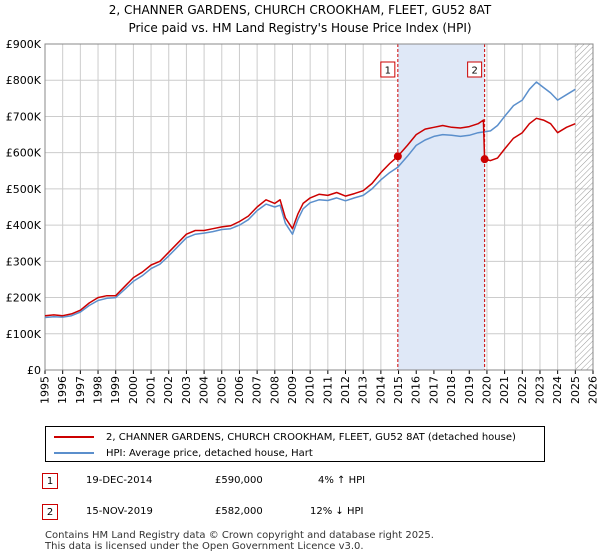  Describe the element at coordinates (239, 480) in the screenshot. I see `transaction-price: £590,000` at that location.